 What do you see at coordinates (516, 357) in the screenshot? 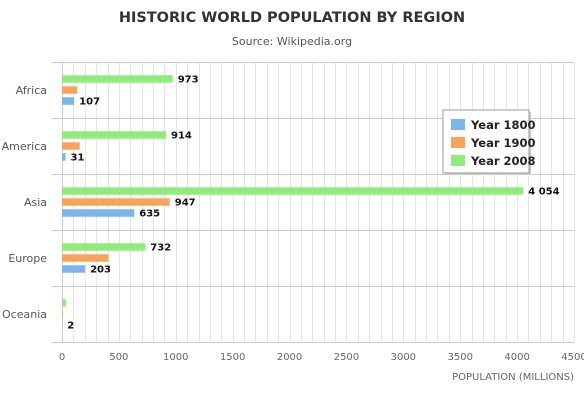
I see `x-tick-label: 4000` at bounding box center [516, 357].